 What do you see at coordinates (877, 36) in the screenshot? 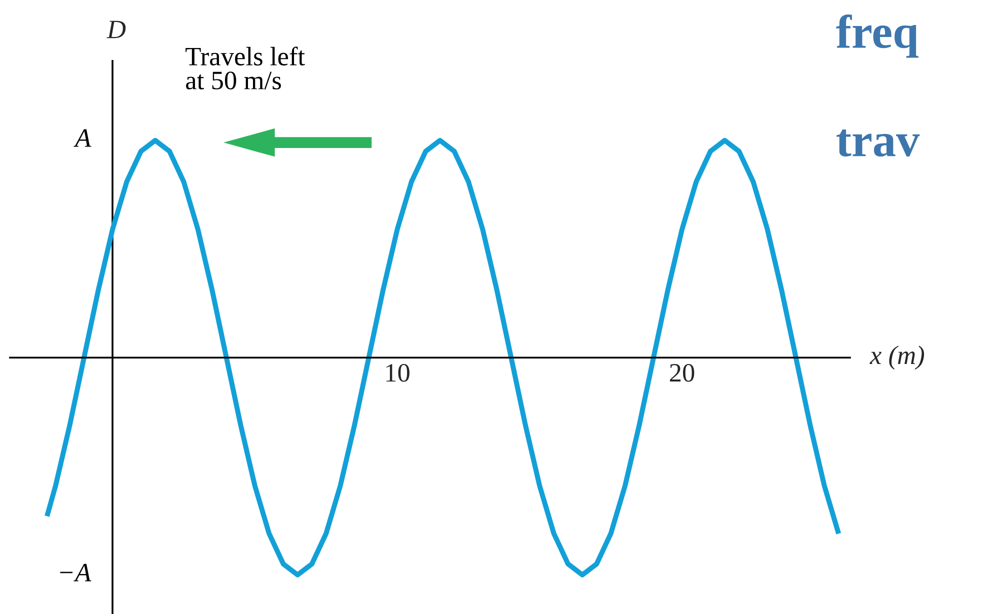
I see `text: freq` at bounding box center [877, 36].